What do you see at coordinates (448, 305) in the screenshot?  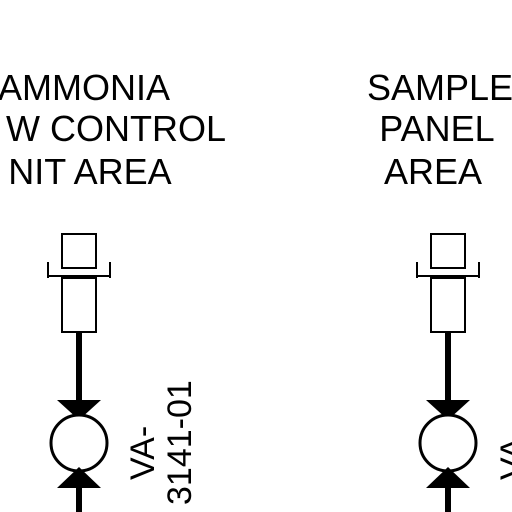 I see `right-connector-body-symbol` at bounding box center [448, 305].